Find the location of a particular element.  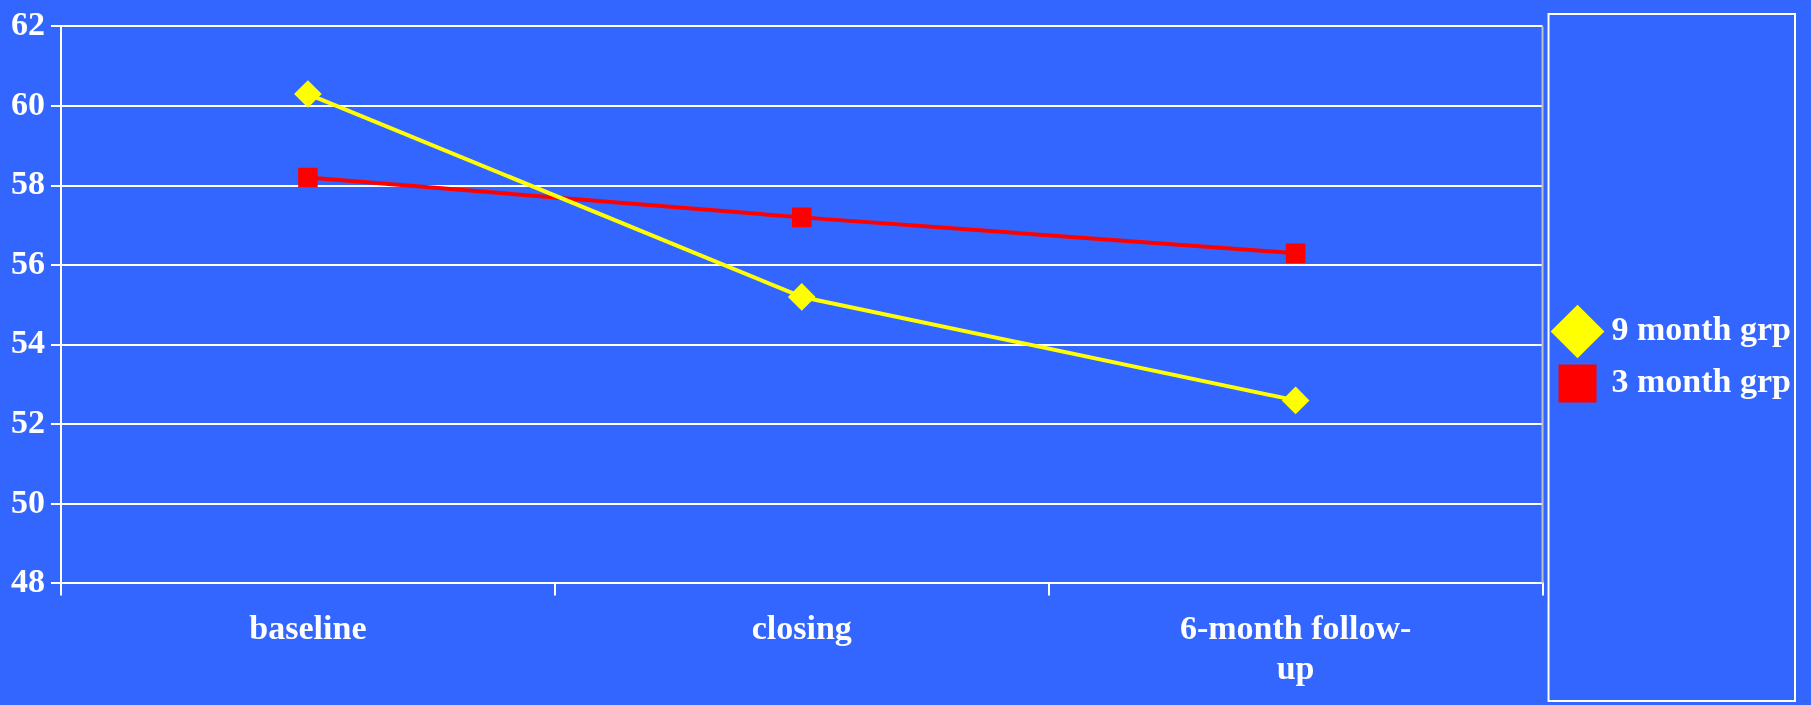

x-tick-label: baseline is located at coordinates (308, 627).